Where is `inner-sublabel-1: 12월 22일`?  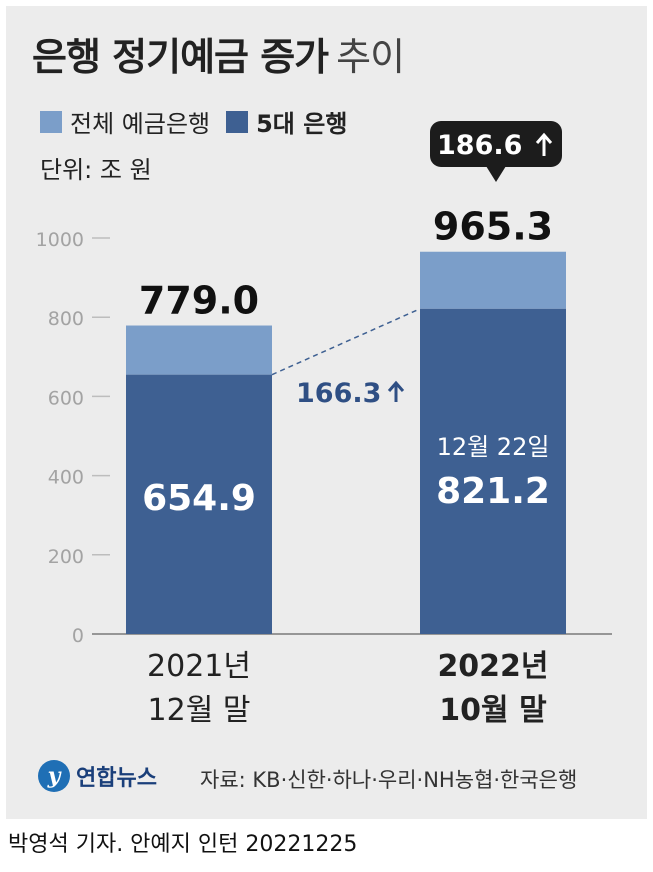 inner-sublabel-1: 12월 22일 is located at coordinates (493, 447).